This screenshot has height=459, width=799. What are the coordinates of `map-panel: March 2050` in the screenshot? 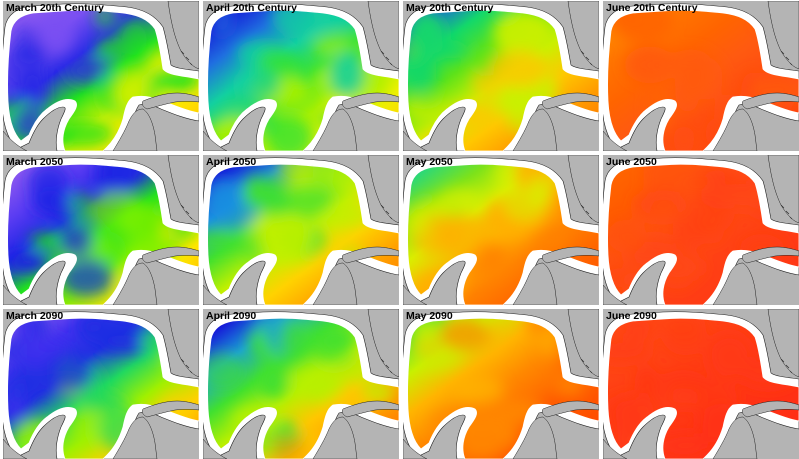 It's located at (101, 230).